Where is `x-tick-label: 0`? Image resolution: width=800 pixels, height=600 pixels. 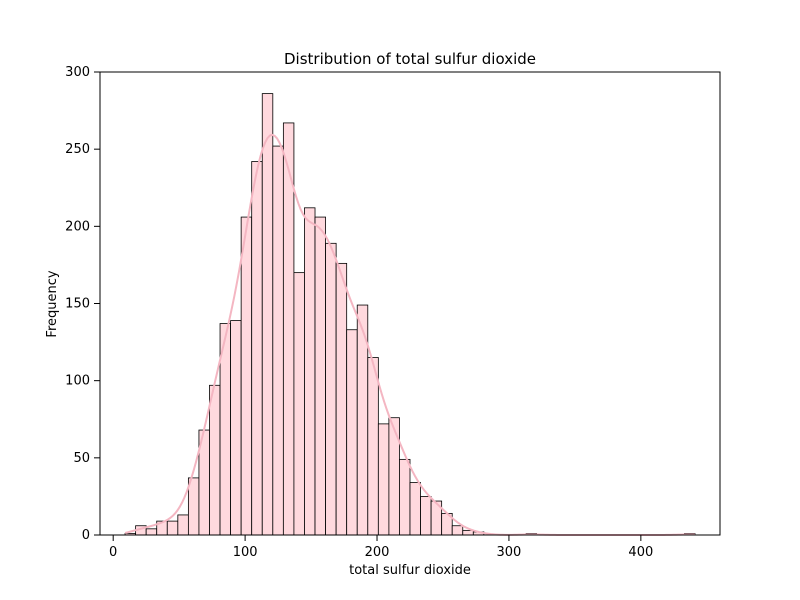 x-tick-label: 0 is located at coordinates (113, 552).